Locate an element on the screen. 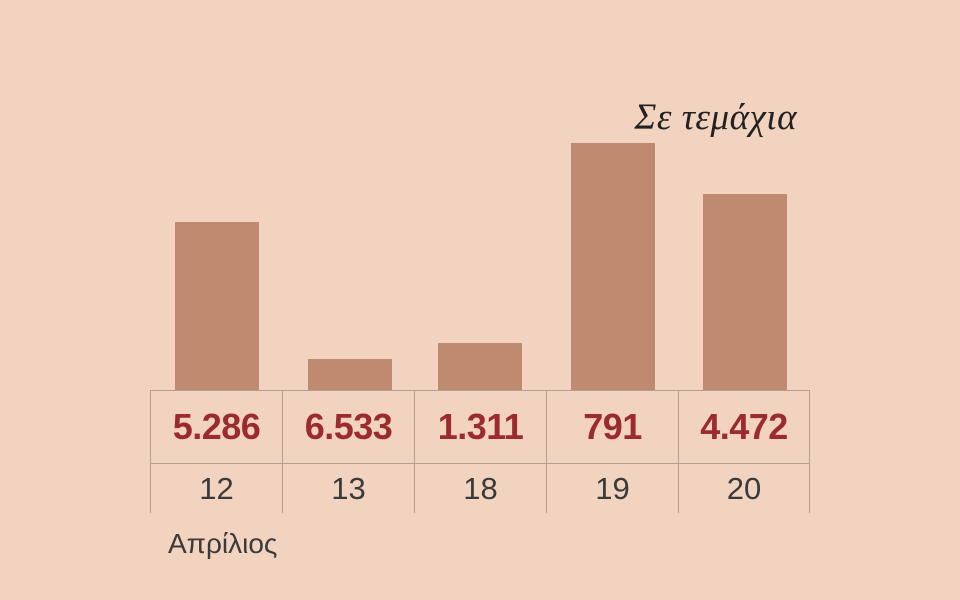 This screenshot has height=600, width=960. month-label: Απρίλιος is located at coordinates (223, 543).